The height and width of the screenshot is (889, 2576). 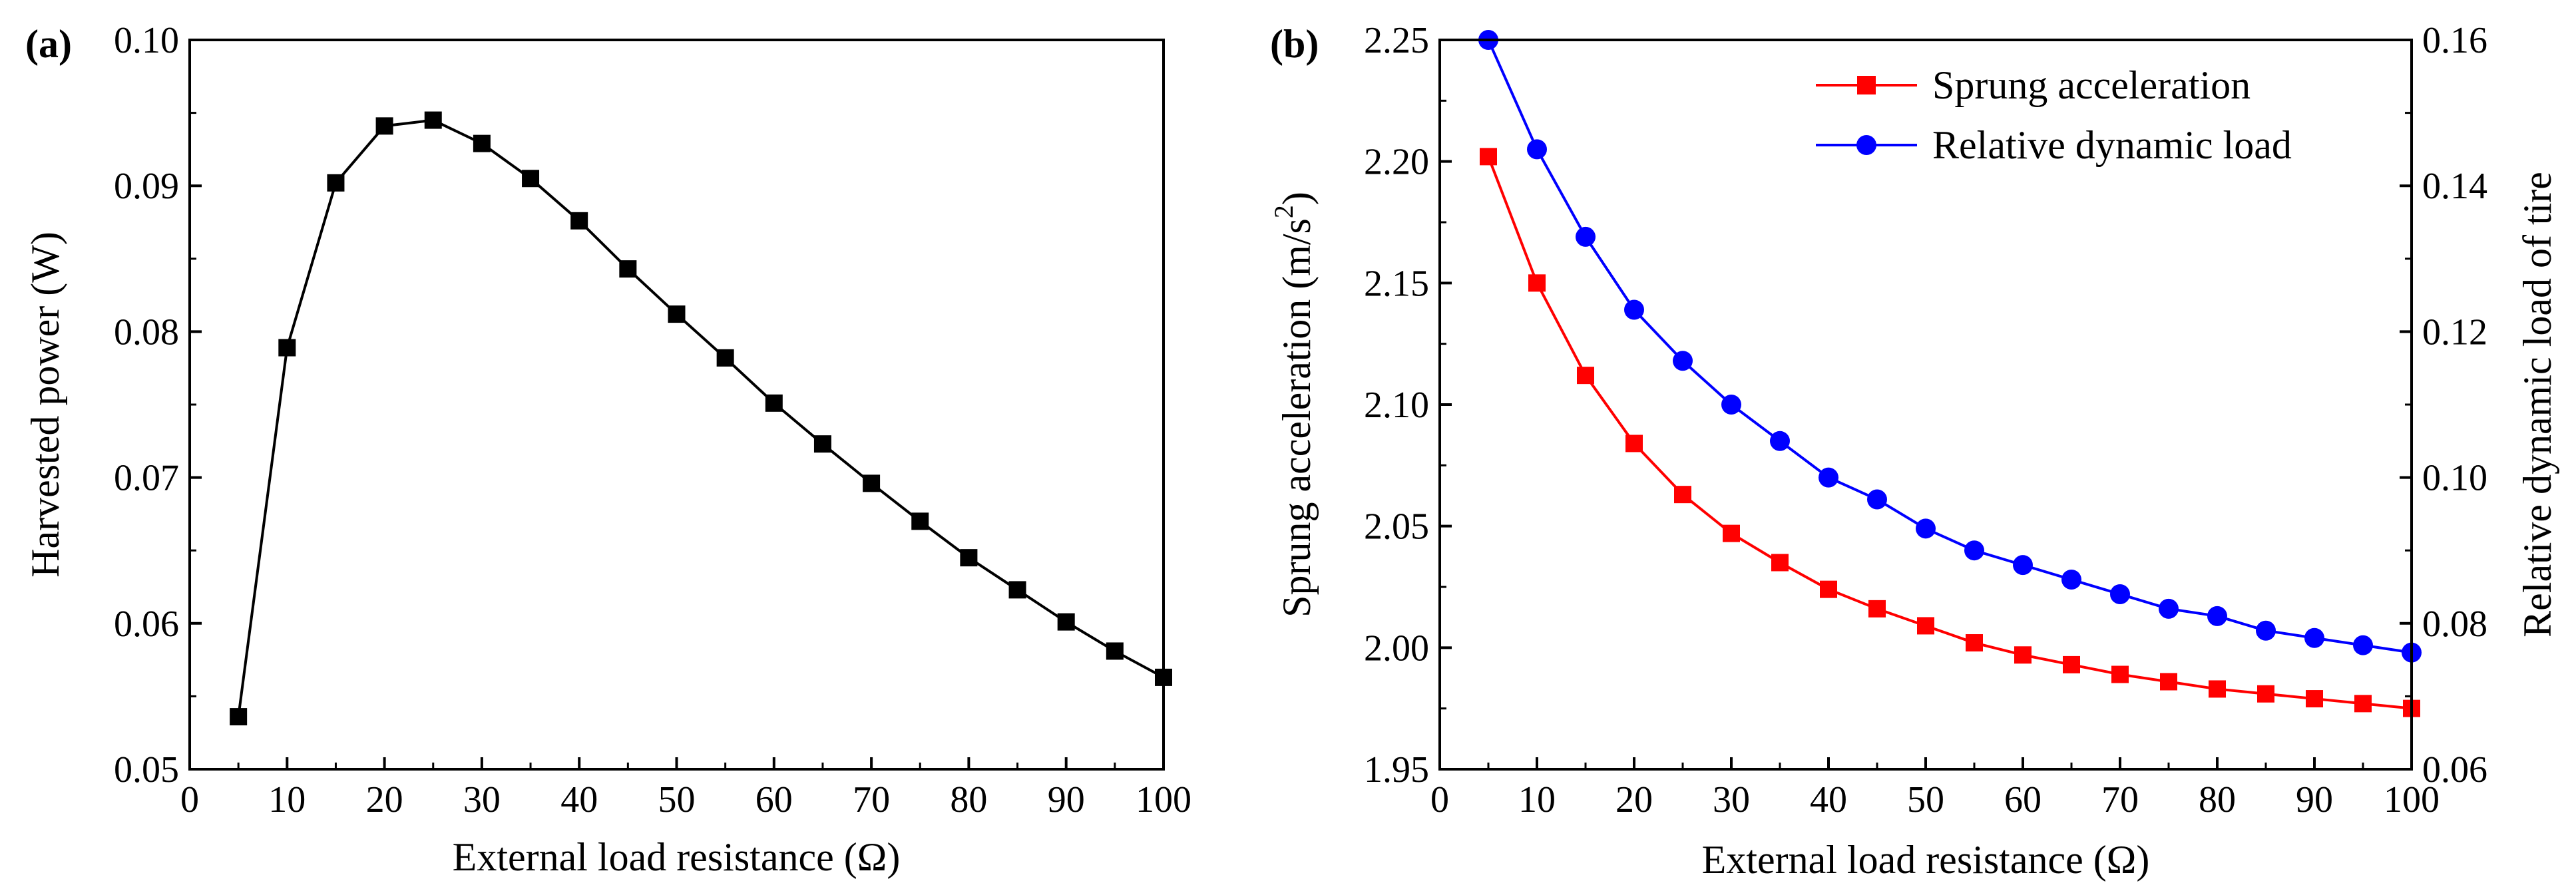 What do you see at coordinates (1294, 44) in the screenshot?
I see `panel-b-label: (b)` at bounding box center [1294, 44].